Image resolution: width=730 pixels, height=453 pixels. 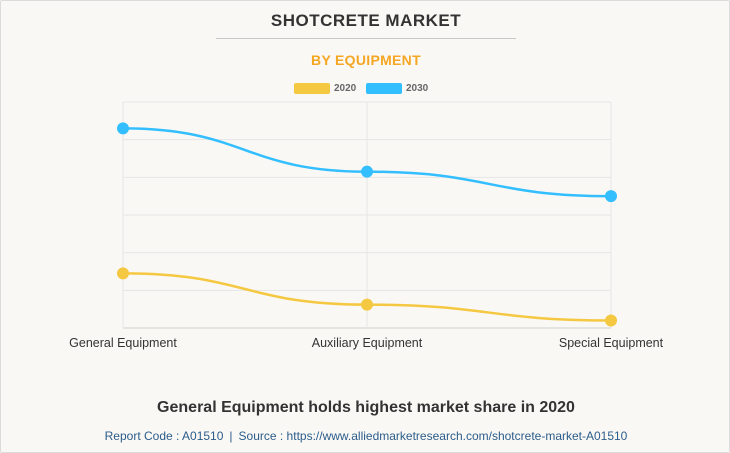 I want to click on chart-legend: 2020 2030, so click(x=365, y=88).